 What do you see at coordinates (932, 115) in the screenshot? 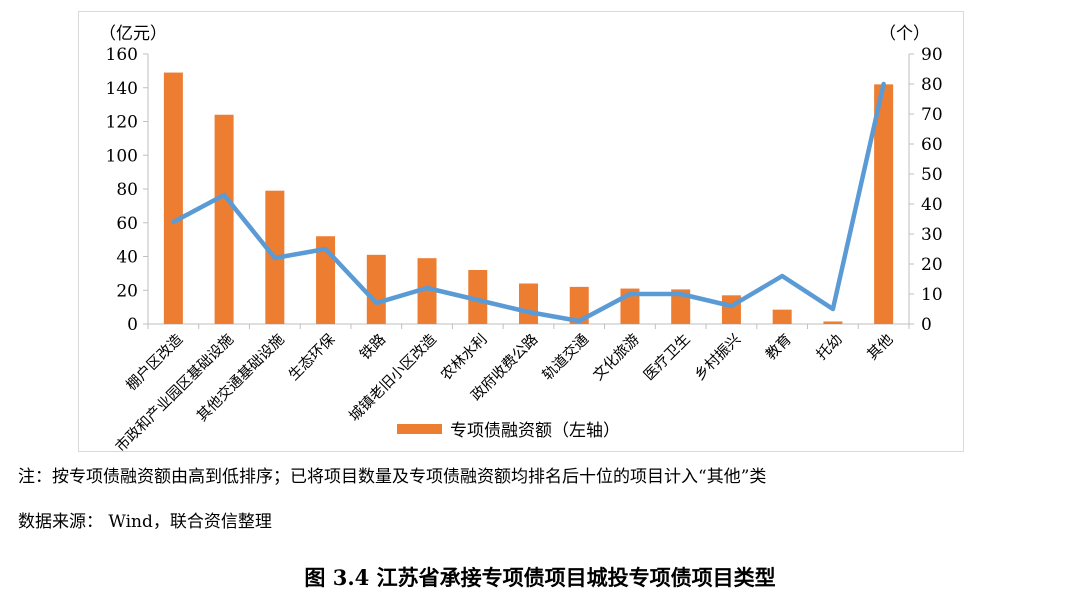
I see `right-tick-label: 70` at bounding box center [932, 115].